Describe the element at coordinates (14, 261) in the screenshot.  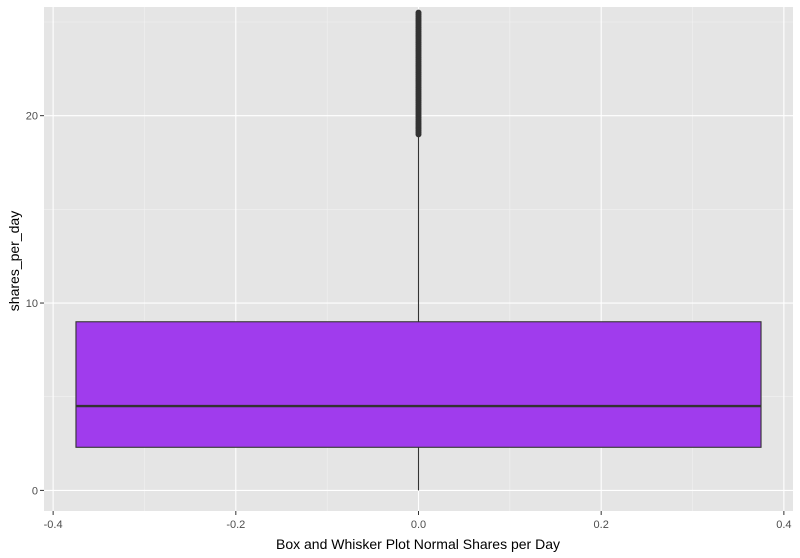
I see `y-axis-title: shares_per_day` at that location.